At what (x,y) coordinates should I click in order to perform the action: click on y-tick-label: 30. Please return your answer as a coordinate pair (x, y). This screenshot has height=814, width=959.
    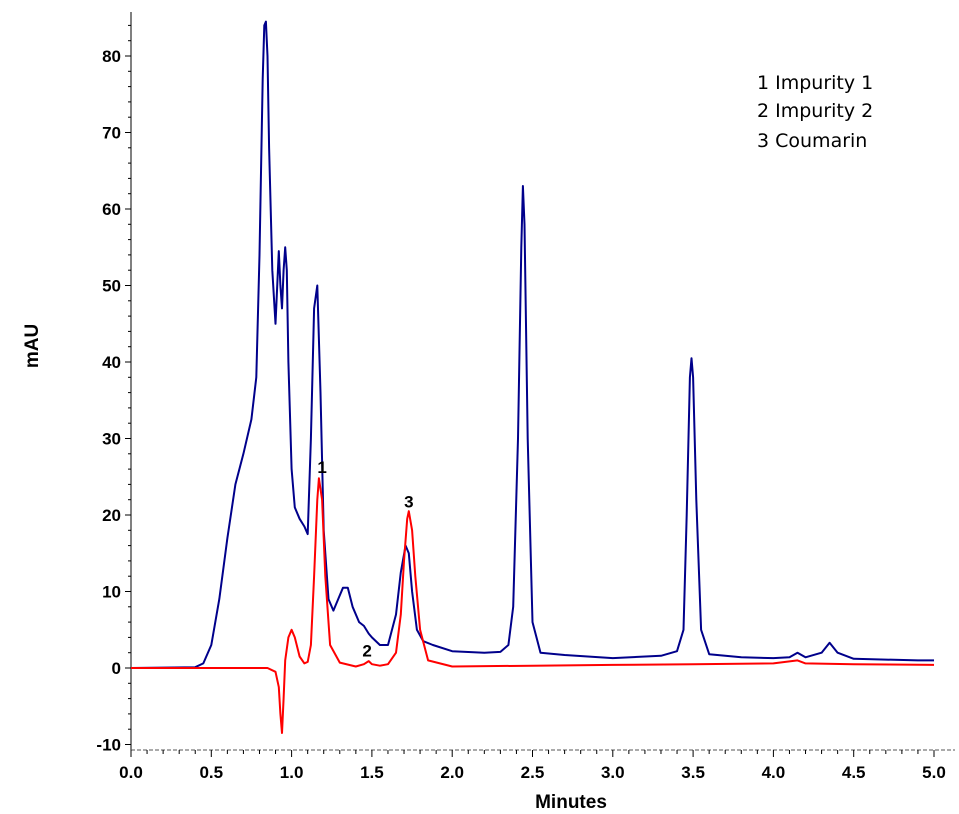
    Looking at the image, I should click on (111, 439).